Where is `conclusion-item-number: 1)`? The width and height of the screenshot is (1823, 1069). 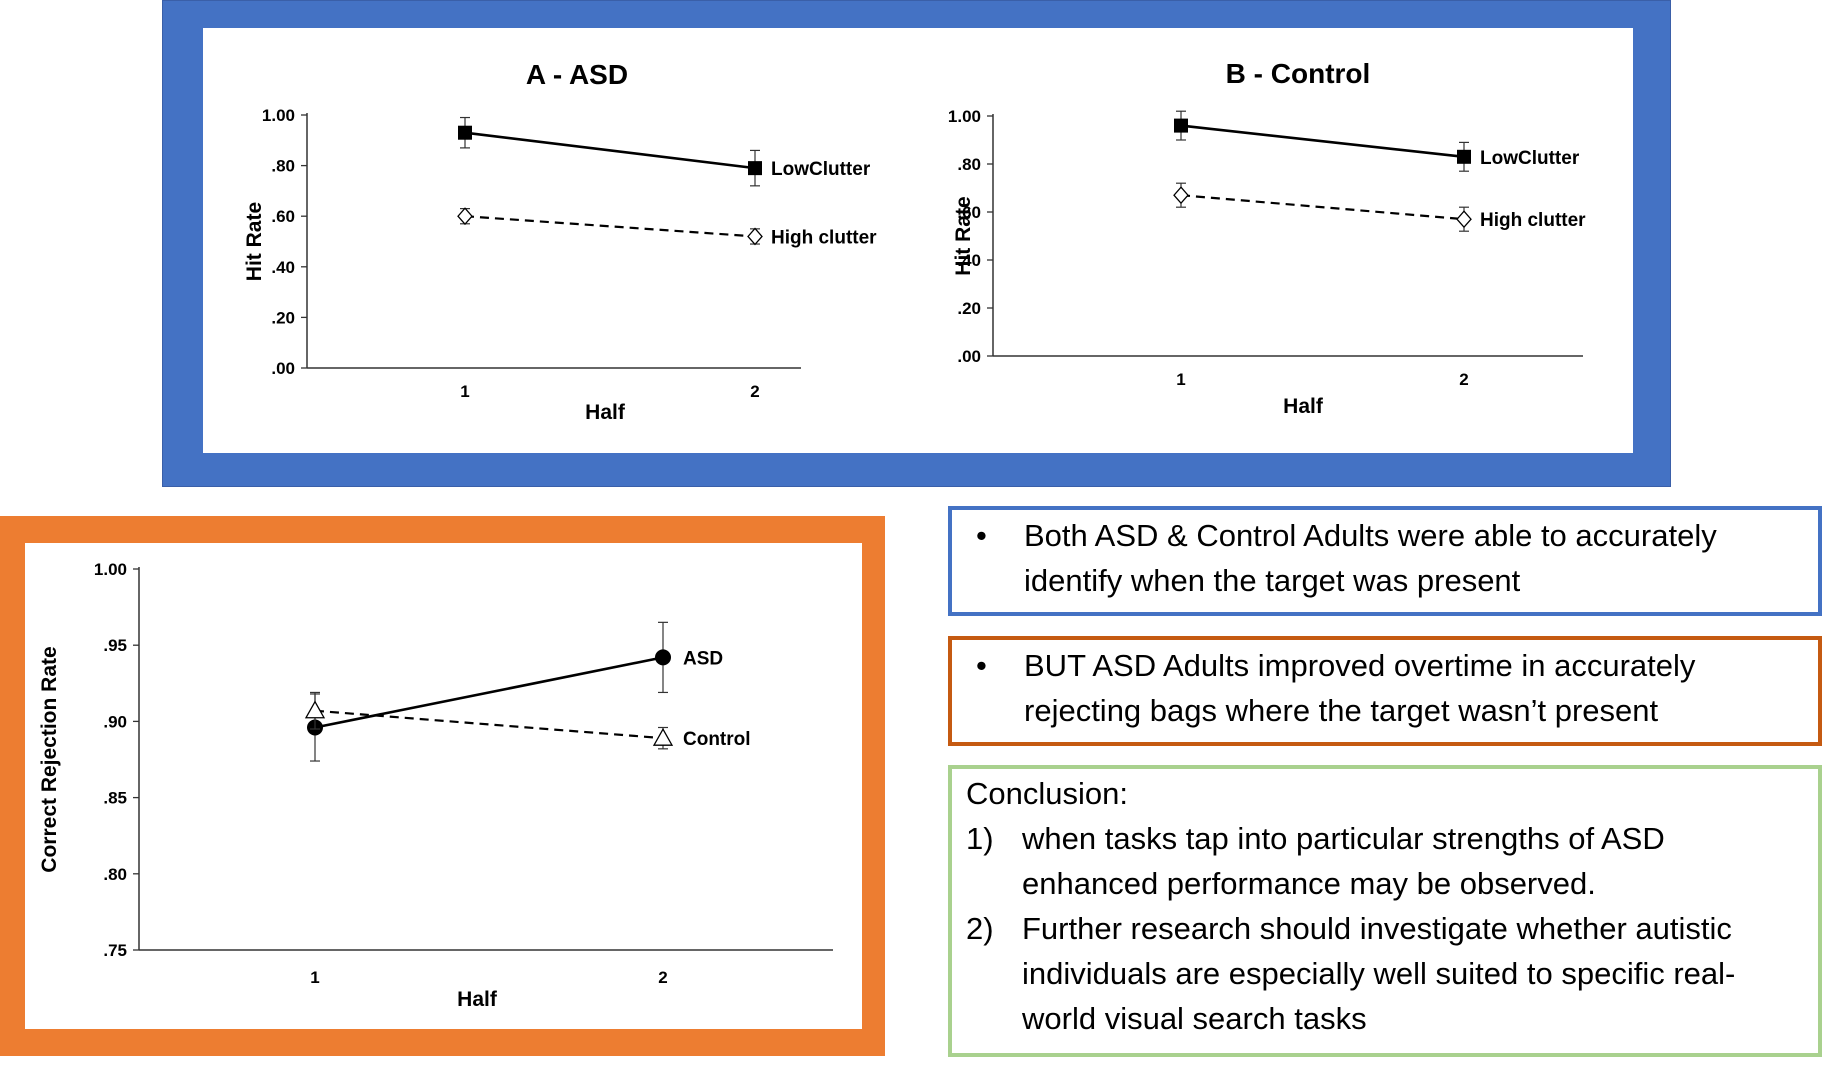
conclusion-item-number: 1) is located at coordinates (980, 838).